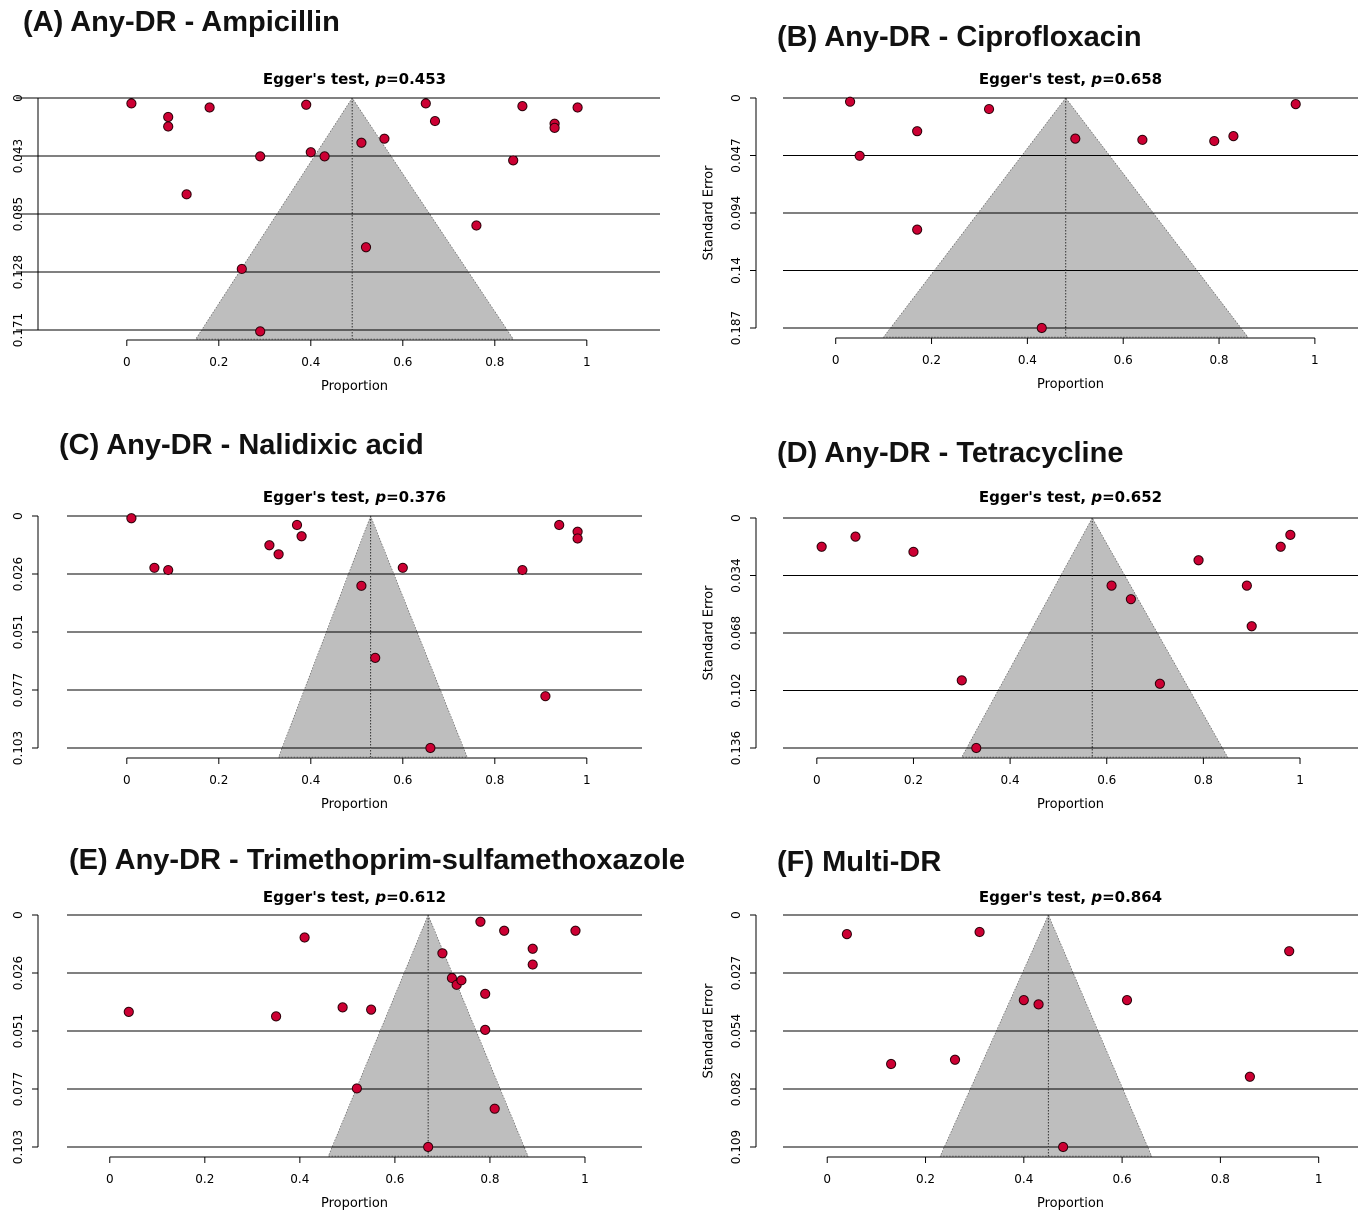 Image resolution: width=1365 pixels, height=1218 pixels. What do you see at coordinates (950, 453) in the screenshot?
I see `panel-title: (D) Any-DR - Tetracycline` at bounding box center [950, 453].